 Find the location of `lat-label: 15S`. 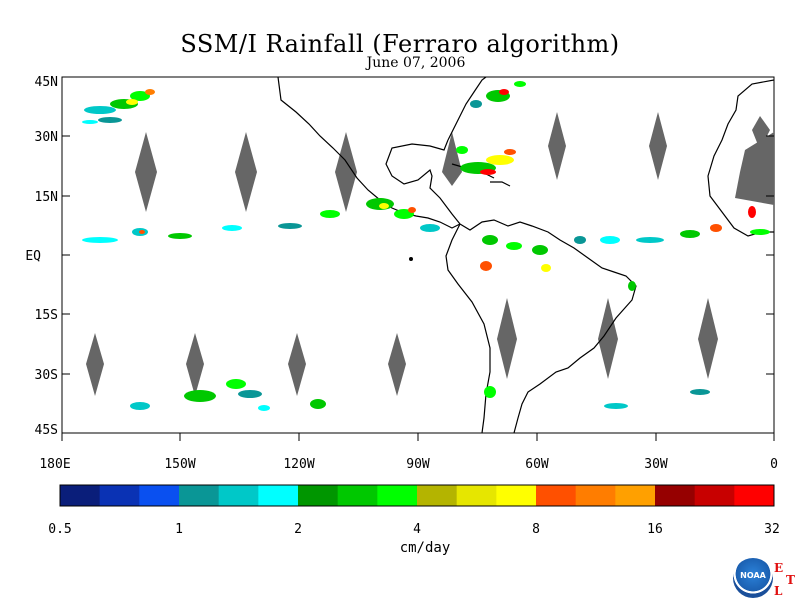

lat-label: 15S is located at coordinates (46, 315).